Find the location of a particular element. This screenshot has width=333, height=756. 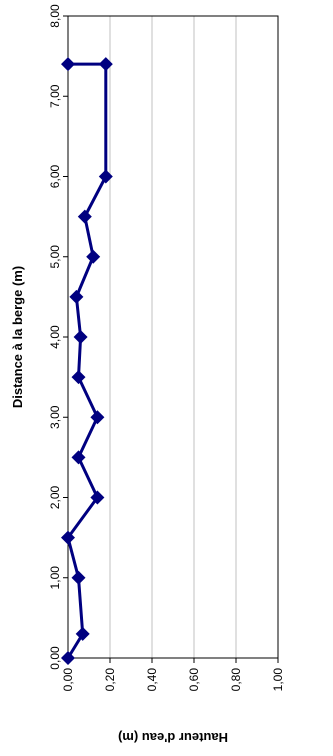

y-tick-label: 0,80 is located at coordinates (236, 680).